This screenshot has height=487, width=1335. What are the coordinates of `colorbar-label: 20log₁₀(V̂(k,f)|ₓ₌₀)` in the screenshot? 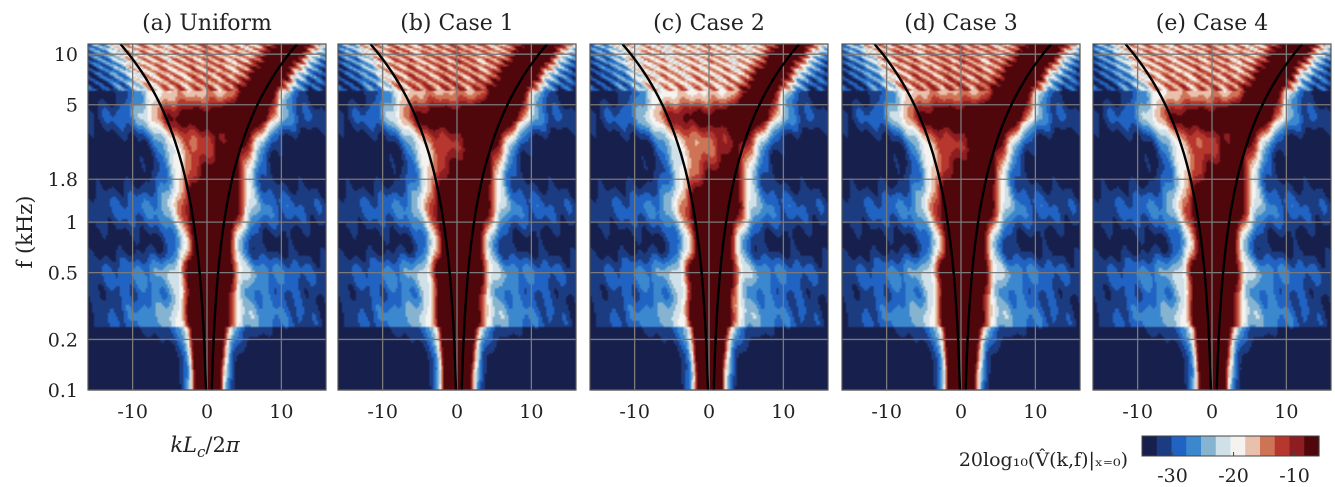 It's located at (1043, 460).